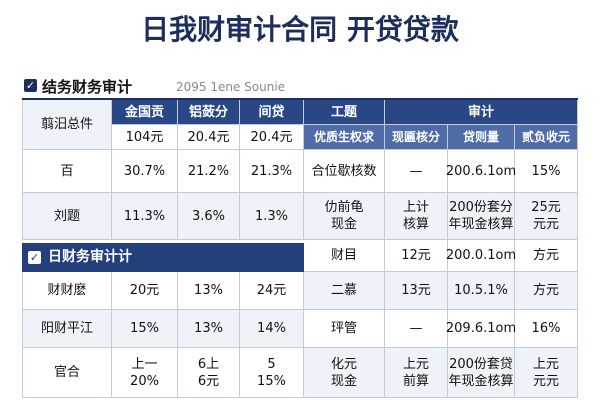 The width and height of the screenshot is (600, 400). Describe the element at coordinates (344, 112) in the screenshot. I see `table-cell: 工题` at that location.